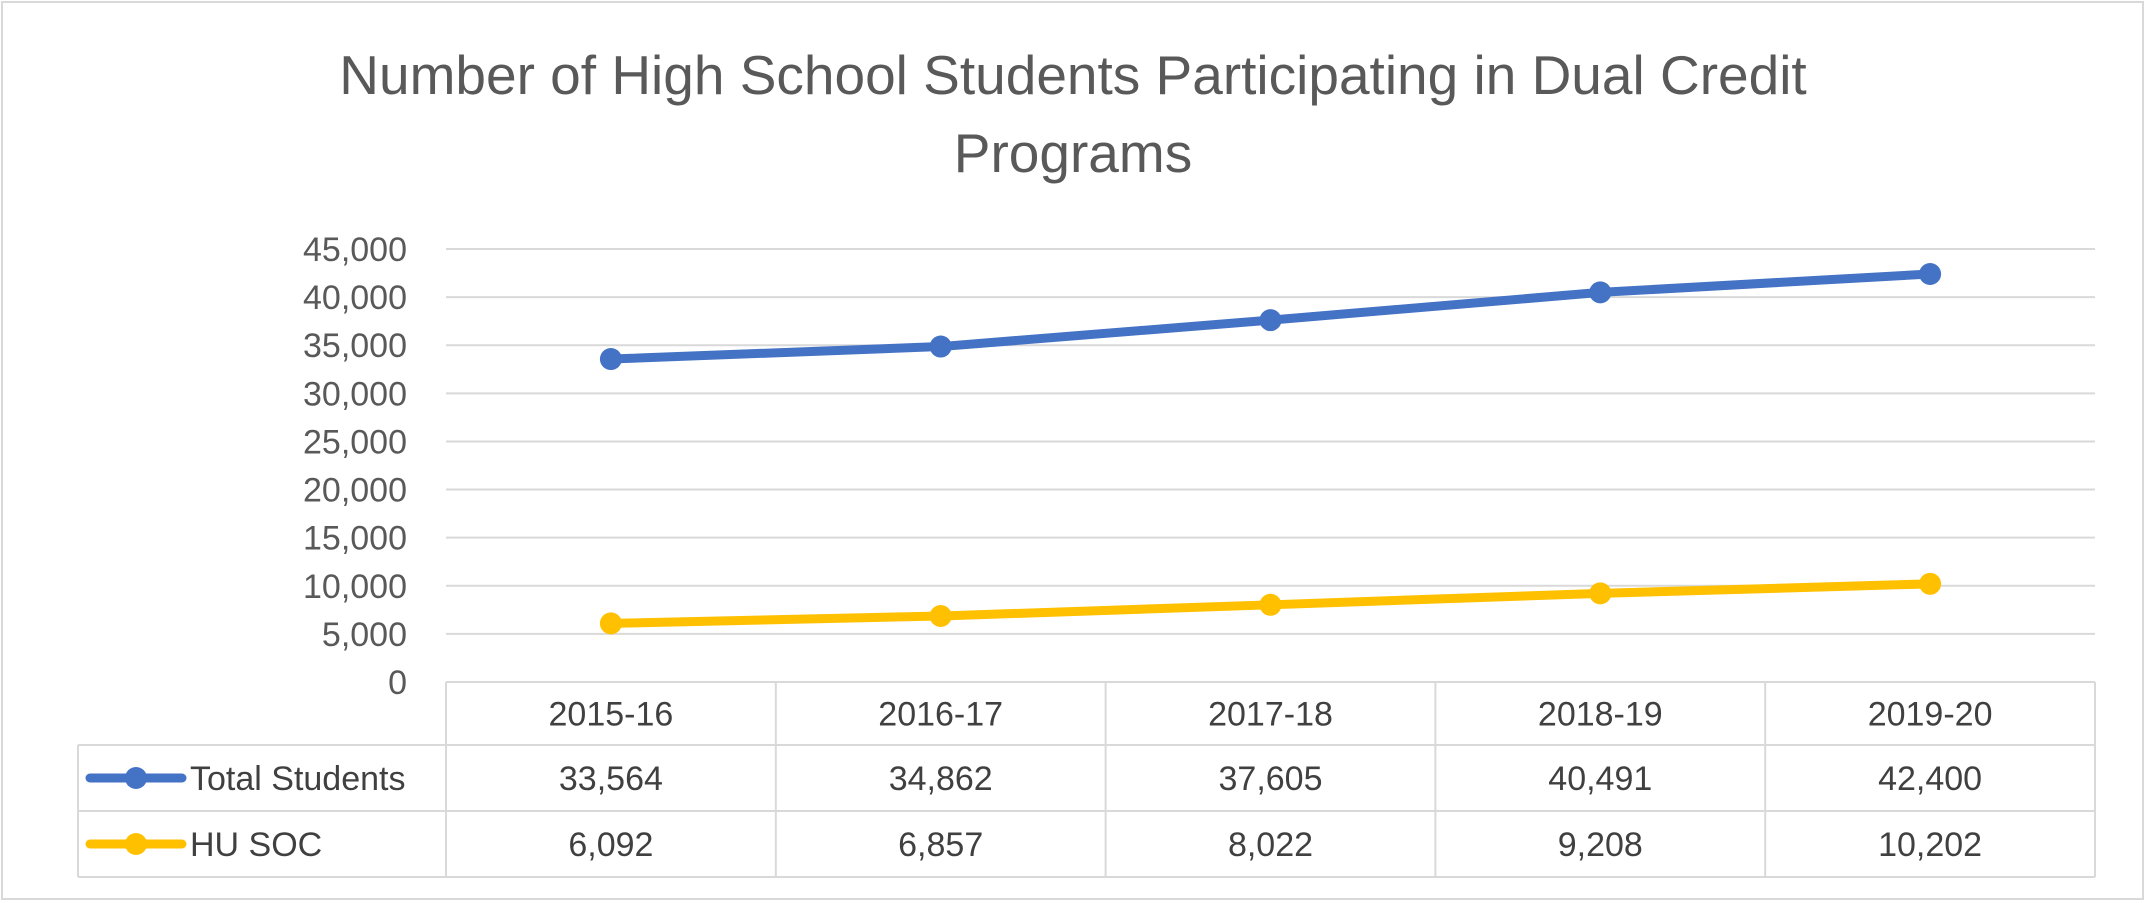  I want to click on y-tick-label-0: 0, so click(397, 683).